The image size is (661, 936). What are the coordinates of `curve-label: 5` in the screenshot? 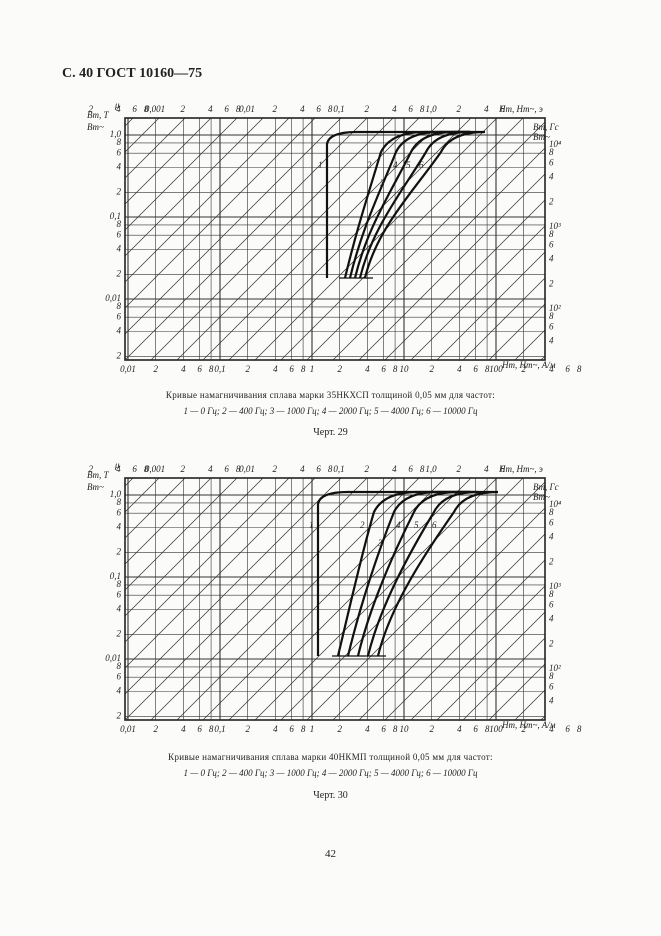 It's located at (416, 525).